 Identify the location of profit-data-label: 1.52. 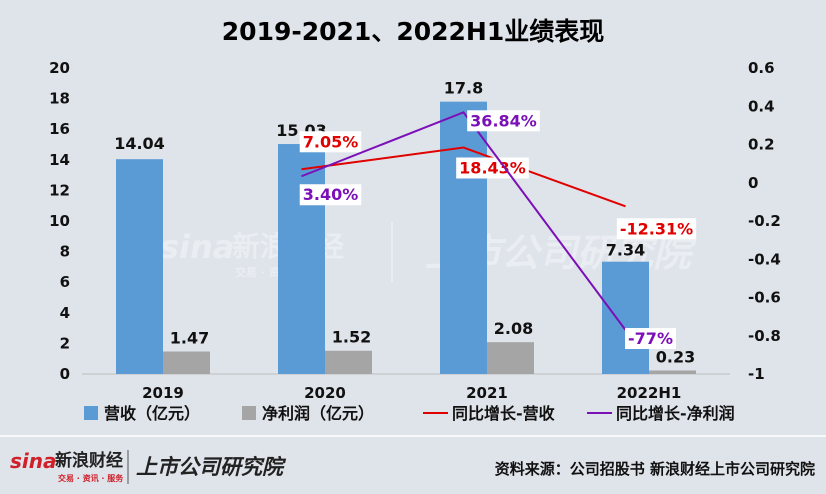
(351, 337).